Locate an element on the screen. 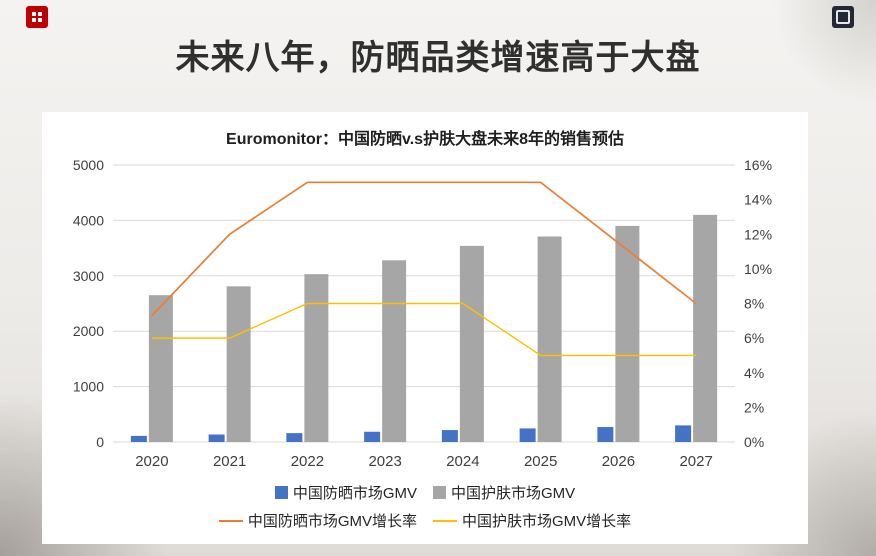 Image resolution: width=876 pixels, height=556 pixels. chart-title: Euromonitor：中国防晒v.s护肤大盘未来8年的销售预估 is located at coordinates (425, 139).